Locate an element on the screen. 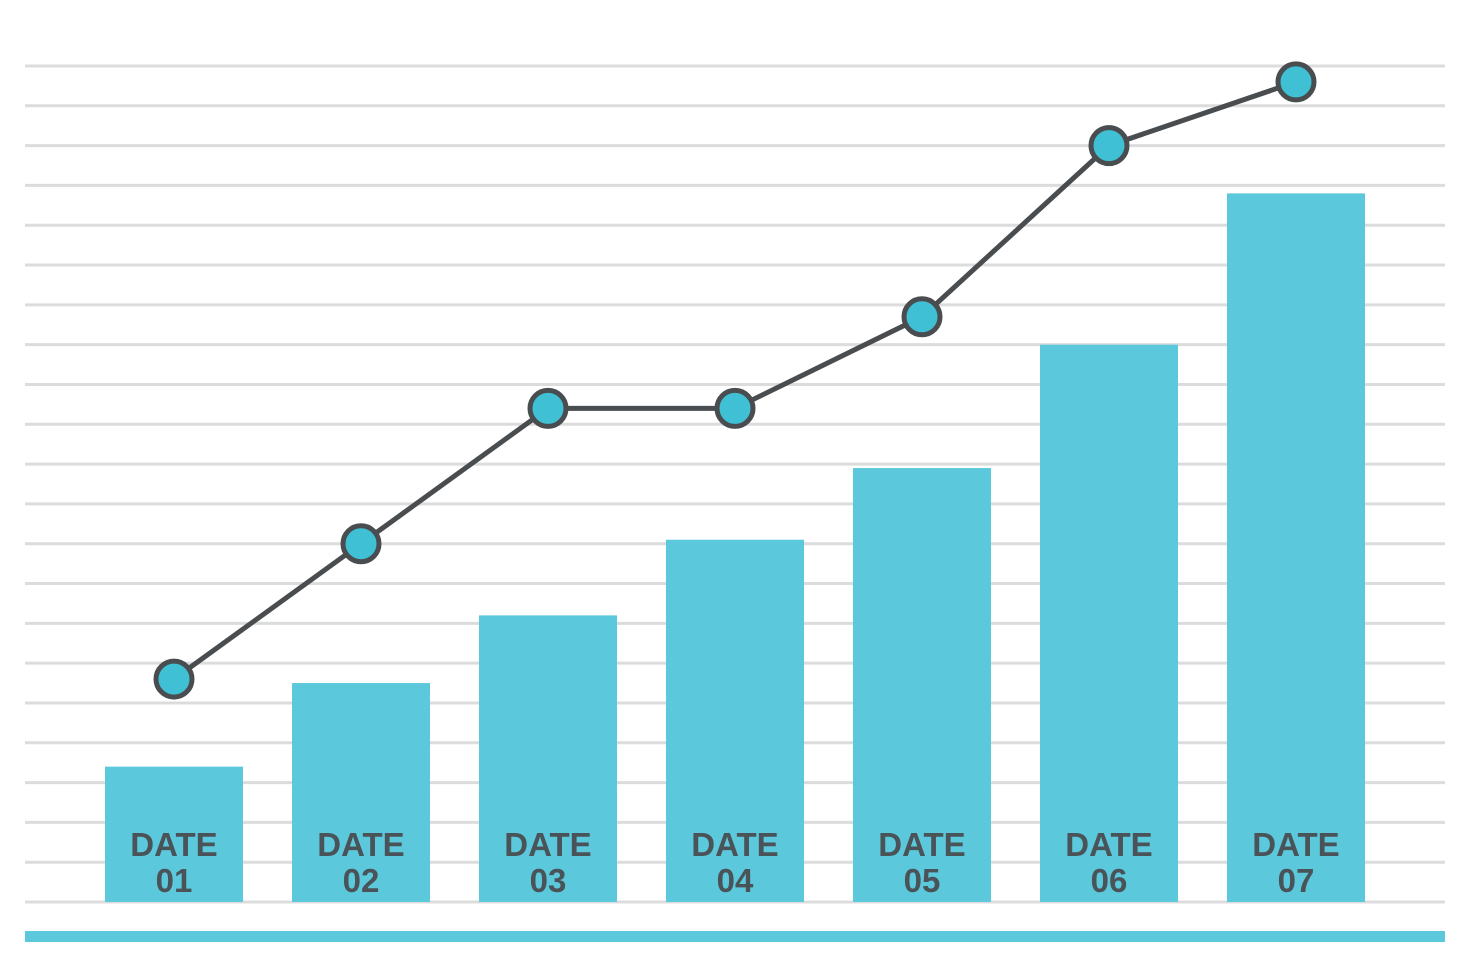 The width and height of the screenshot is (1470, 980). base-band is located at coordinates (735, 936).